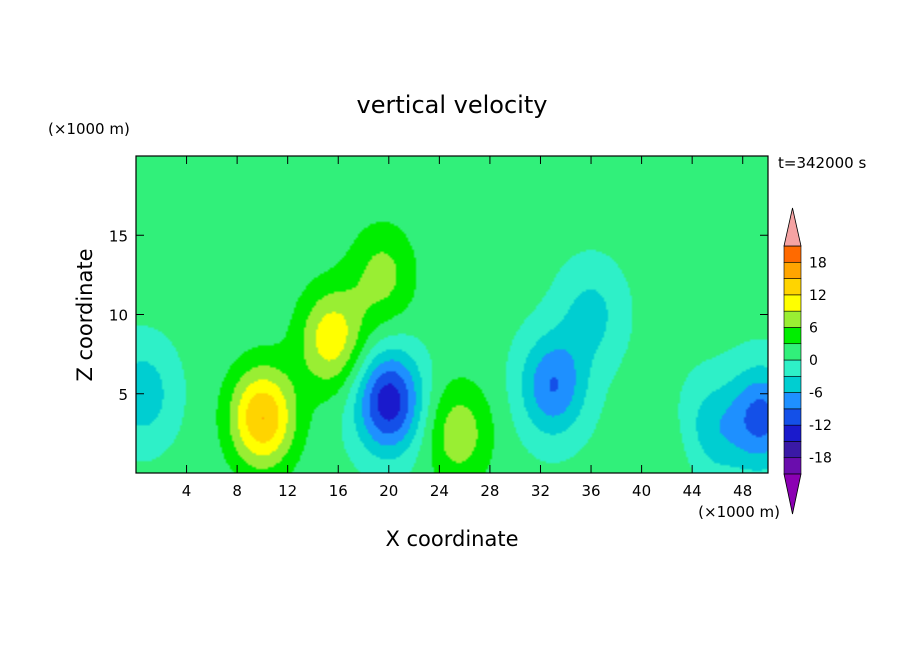 The height and width of the screenshot is (654, 904). Describe the element at coordinates (237, 491) in the screenshot. I see `x-tick-label: 8` at that location.